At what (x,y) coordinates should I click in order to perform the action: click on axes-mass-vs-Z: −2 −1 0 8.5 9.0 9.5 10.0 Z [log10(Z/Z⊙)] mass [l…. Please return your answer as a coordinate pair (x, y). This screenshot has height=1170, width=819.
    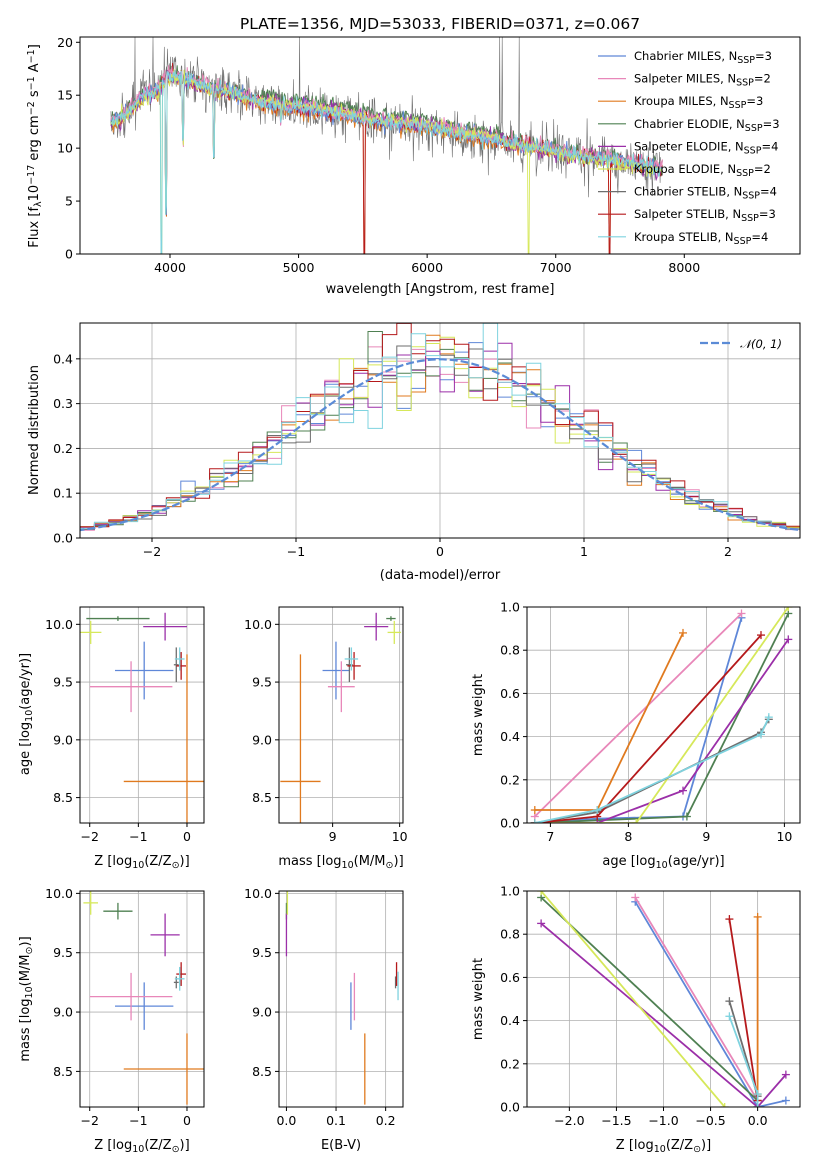
    Looking at the image, I should click on (111, 1020).